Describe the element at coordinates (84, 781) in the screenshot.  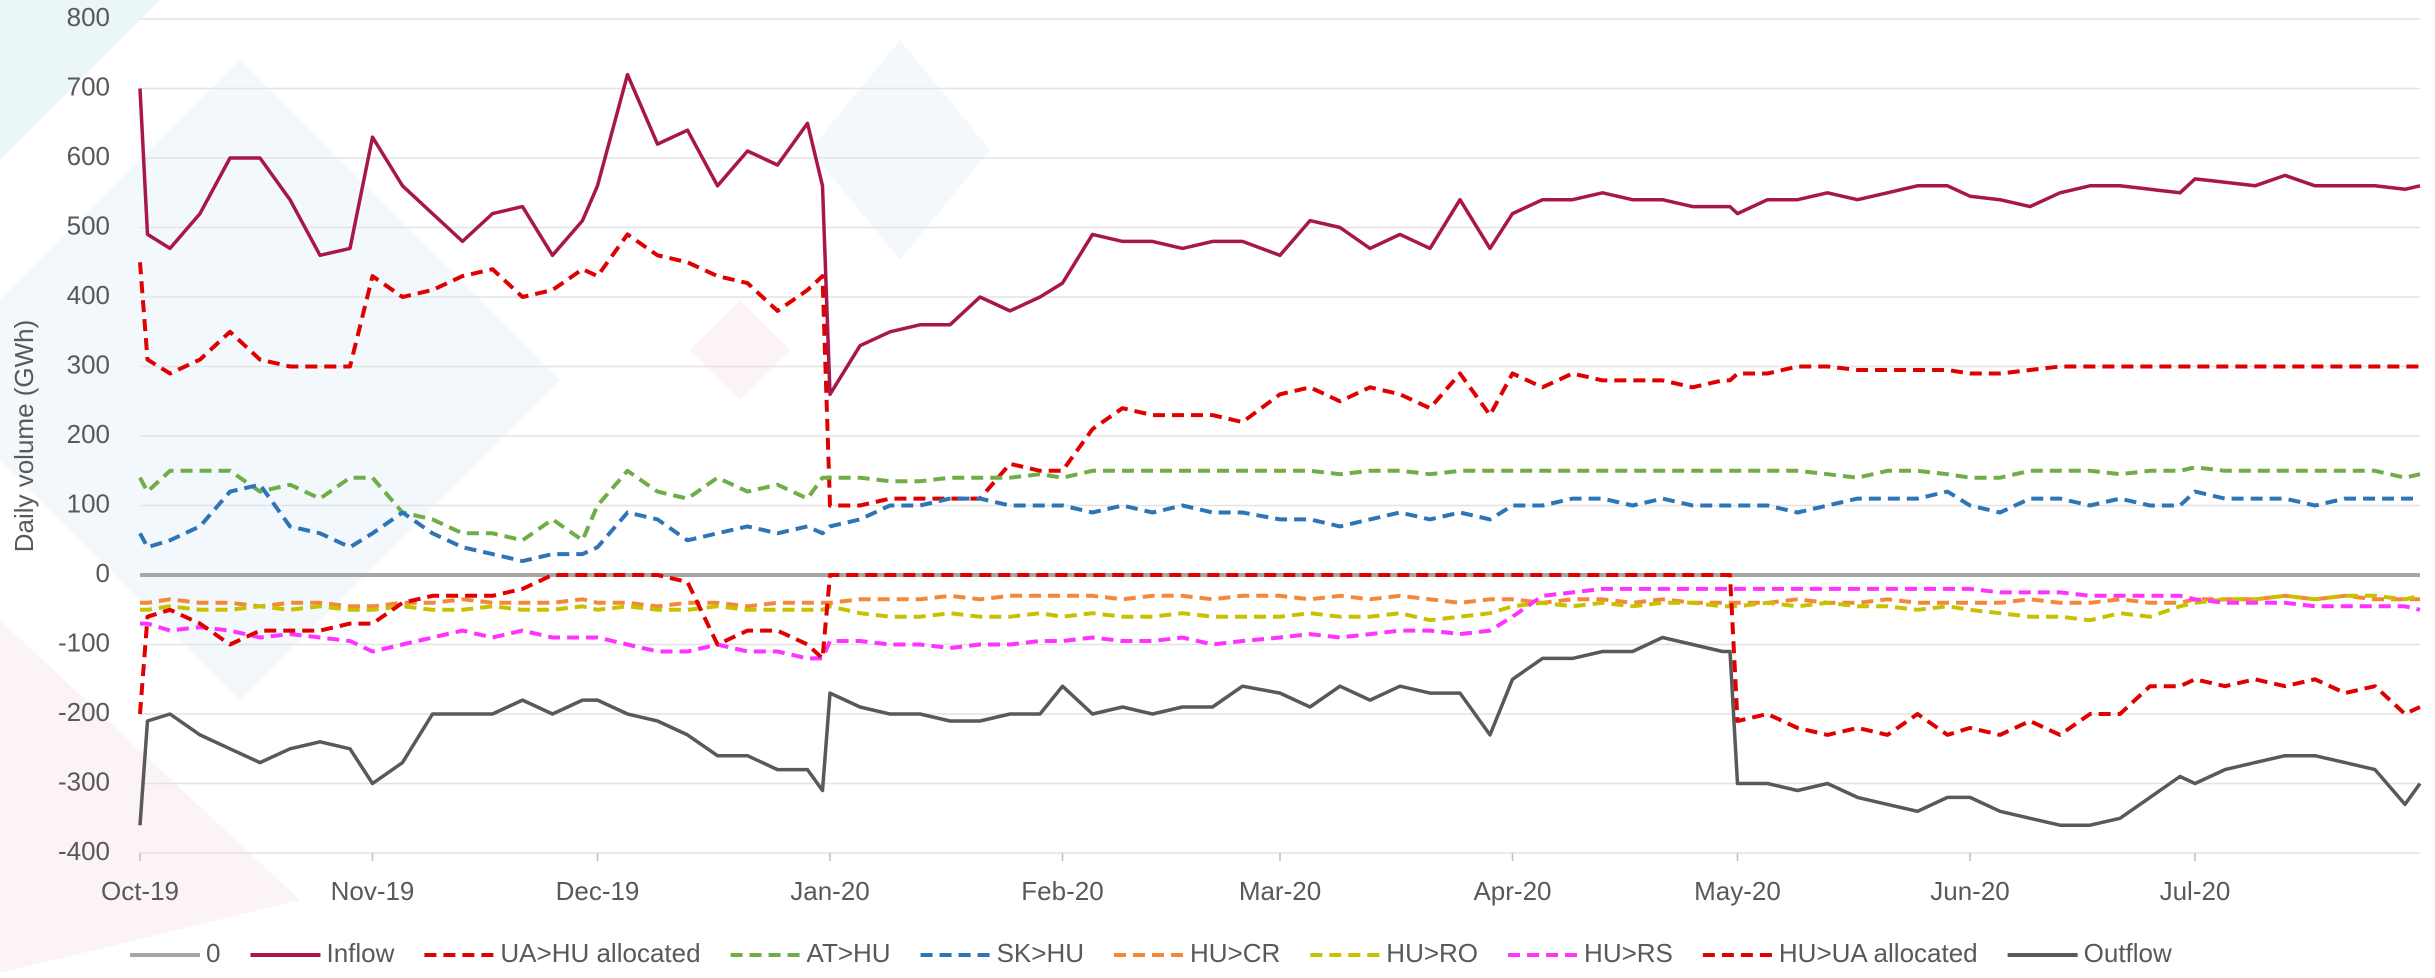
I see `y-tick-label: -300` at that location.